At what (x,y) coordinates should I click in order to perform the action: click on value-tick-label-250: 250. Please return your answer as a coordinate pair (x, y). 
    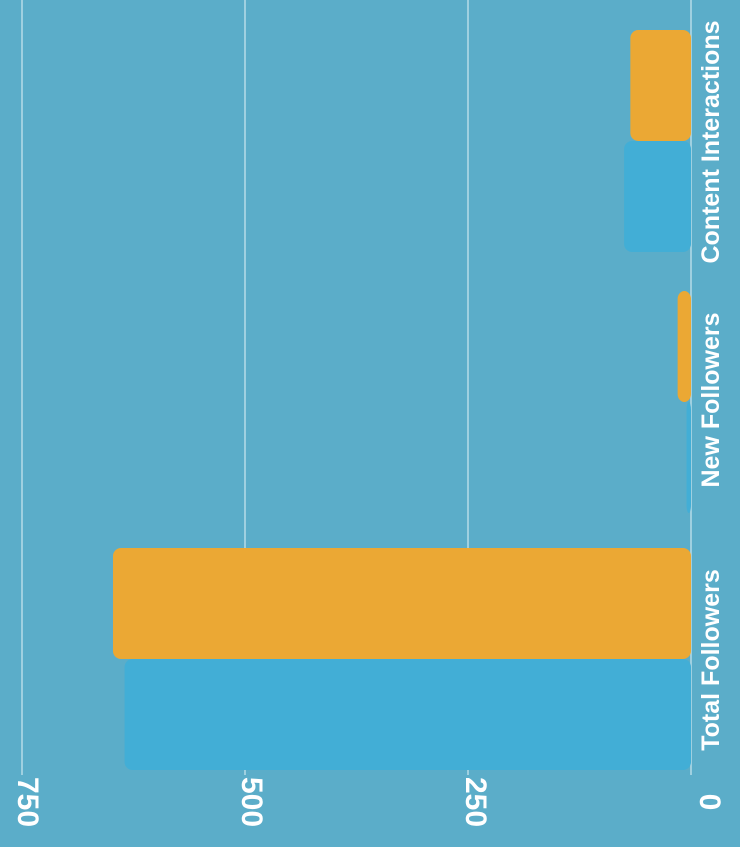
    Looking at the image, I should click on (475, 802).